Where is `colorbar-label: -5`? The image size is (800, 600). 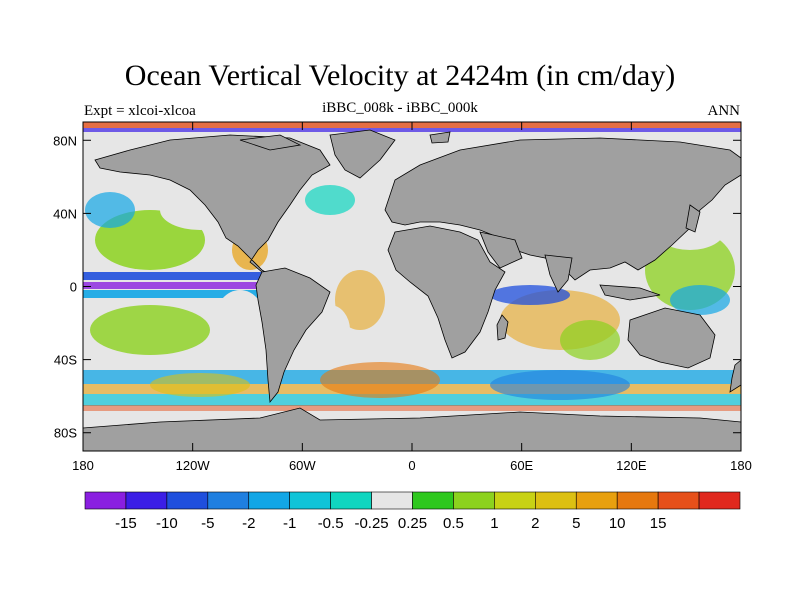
colorbar-label: -5 is located at coordinates (207, 523).